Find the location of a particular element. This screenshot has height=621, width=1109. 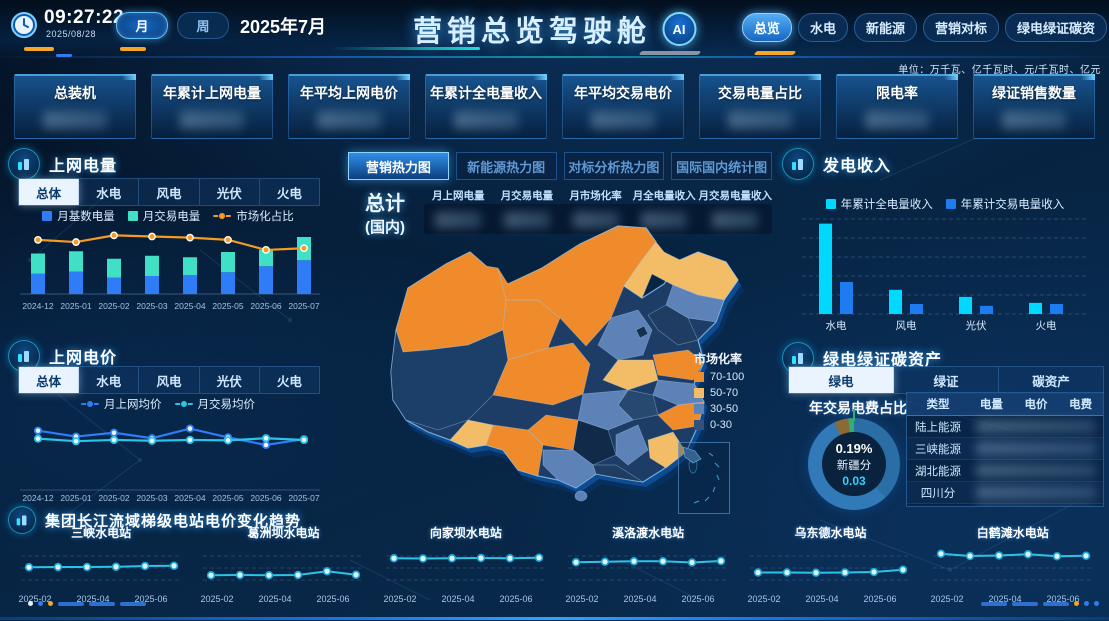

svg-text: 2025-05 is located at coordinates (227, 498).